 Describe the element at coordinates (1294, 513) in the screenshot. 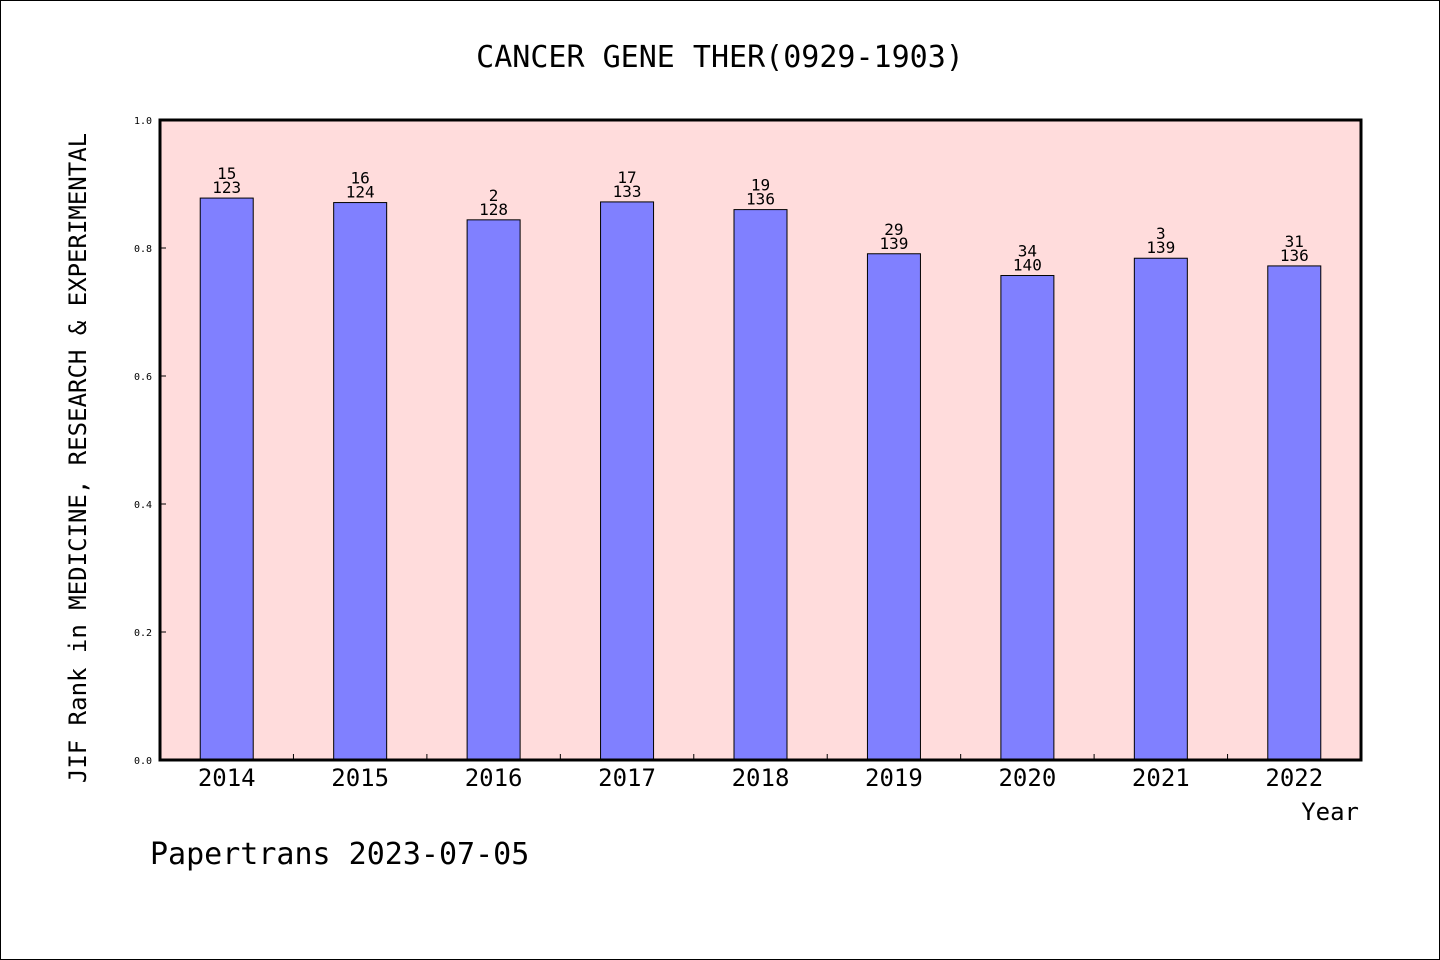

I see `bar-2022` at that location.